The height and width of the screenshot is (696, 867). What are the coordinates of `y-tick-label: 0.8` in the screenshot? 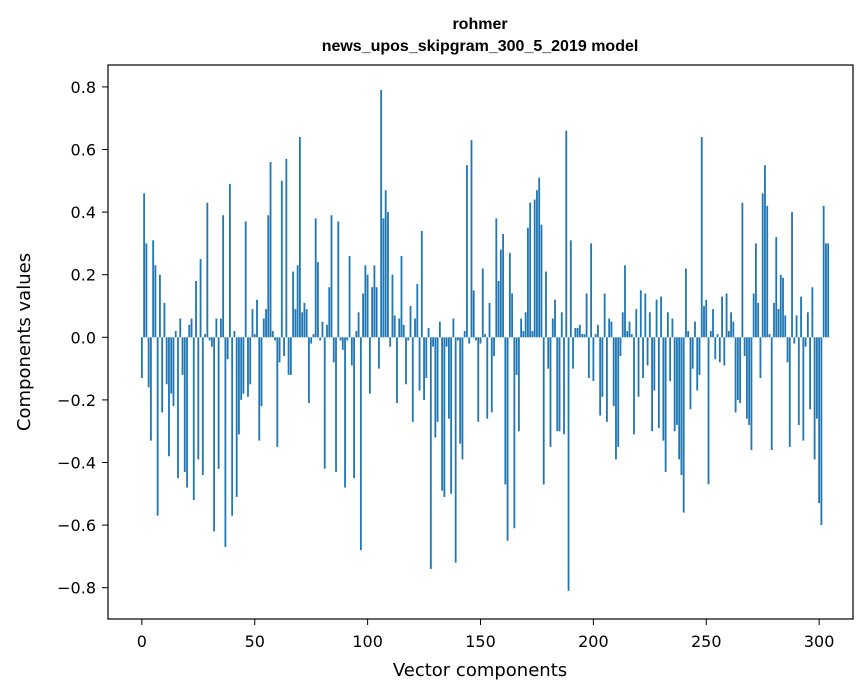 It's located at (83, 87).